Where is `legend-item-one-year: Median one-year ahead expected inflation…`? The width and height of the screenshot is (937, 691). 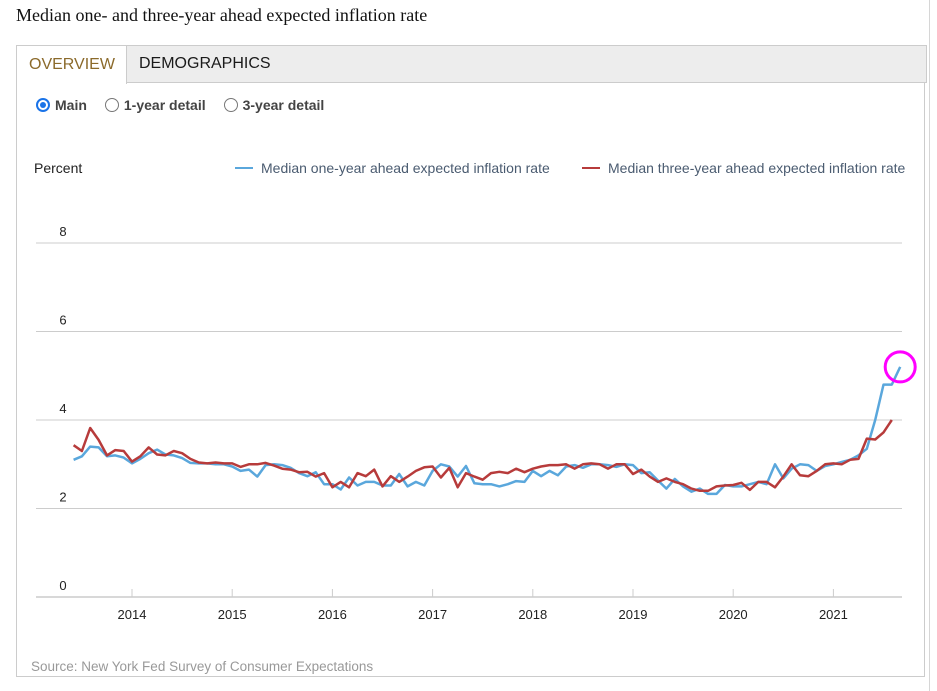
legend-item-one-year: Median one-year ahead expected inflation… is located at coordinates (392, 168).